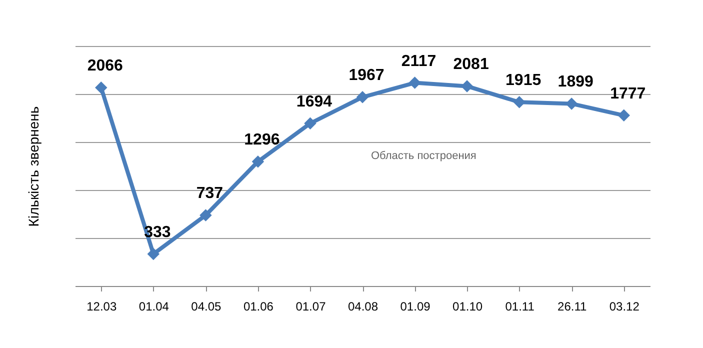 The height and width of the screenshot is (348, 703). What do you see at coordinates (311, 307) in the screenshot?
I see `x-tick-label: 01.07` at bounding box center [311, 307].